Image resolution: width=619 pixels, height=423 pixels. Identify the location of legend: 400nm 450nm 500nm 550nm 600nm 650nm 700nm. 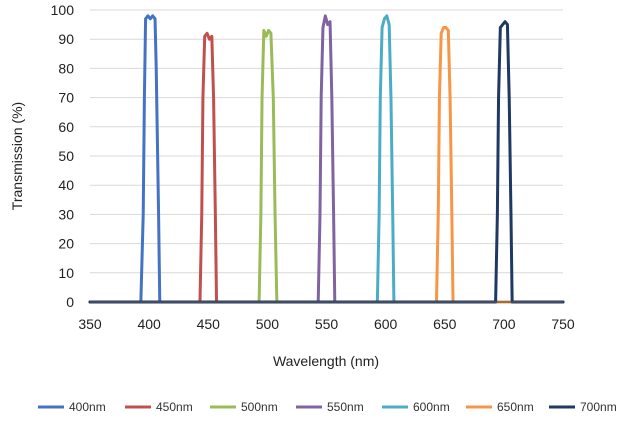
(327, 407).